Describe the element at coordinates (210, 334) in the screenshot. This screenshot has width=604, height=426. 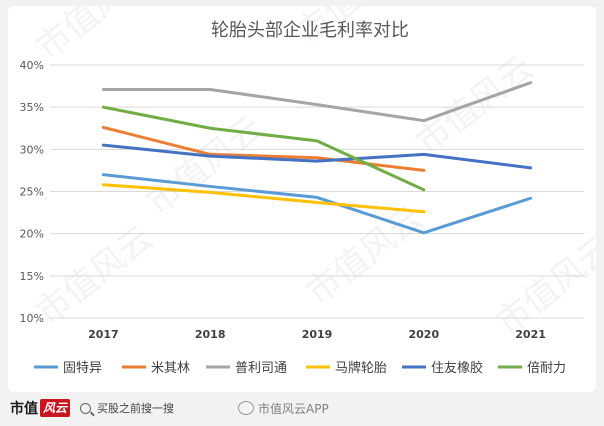
I see `x-tick-label: 2018` at that location.